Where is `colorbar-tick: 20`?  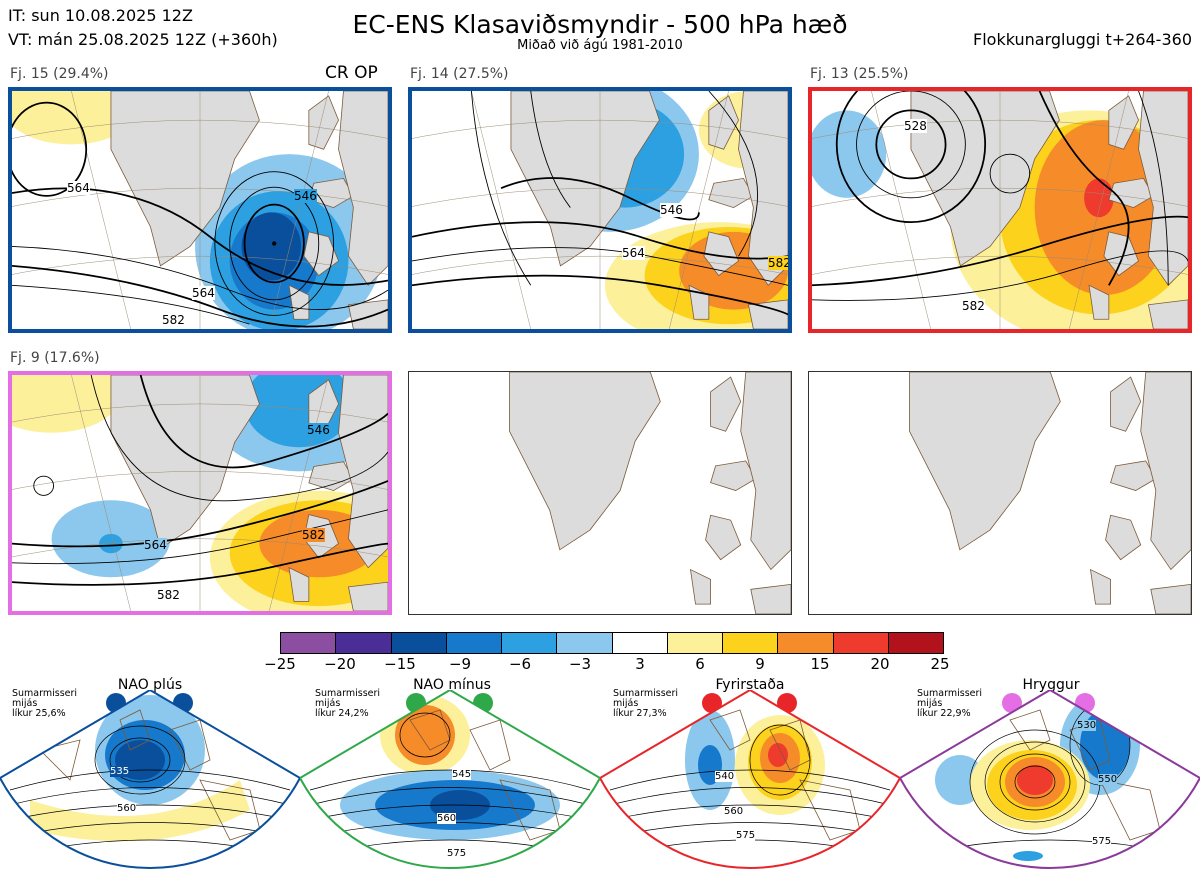
colorbar-tick: 20 is located at coordinates (880, 664).